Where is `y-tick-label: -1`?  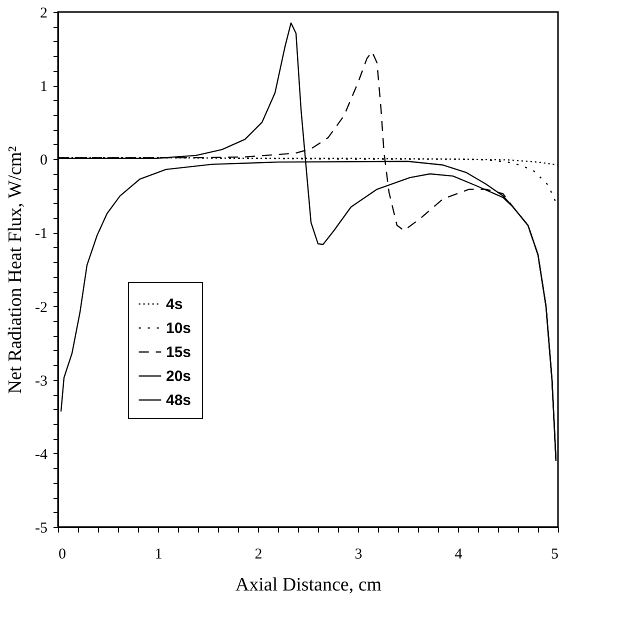 y-tick-label: -1 is located at coordinates (41, 234).